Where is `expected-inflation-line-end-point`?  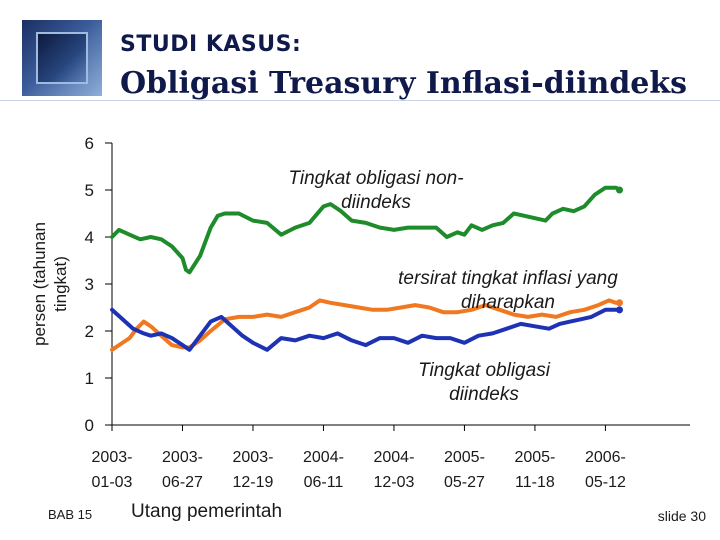 expected-inflation-line-end-point is located at coordinates (620, 303).